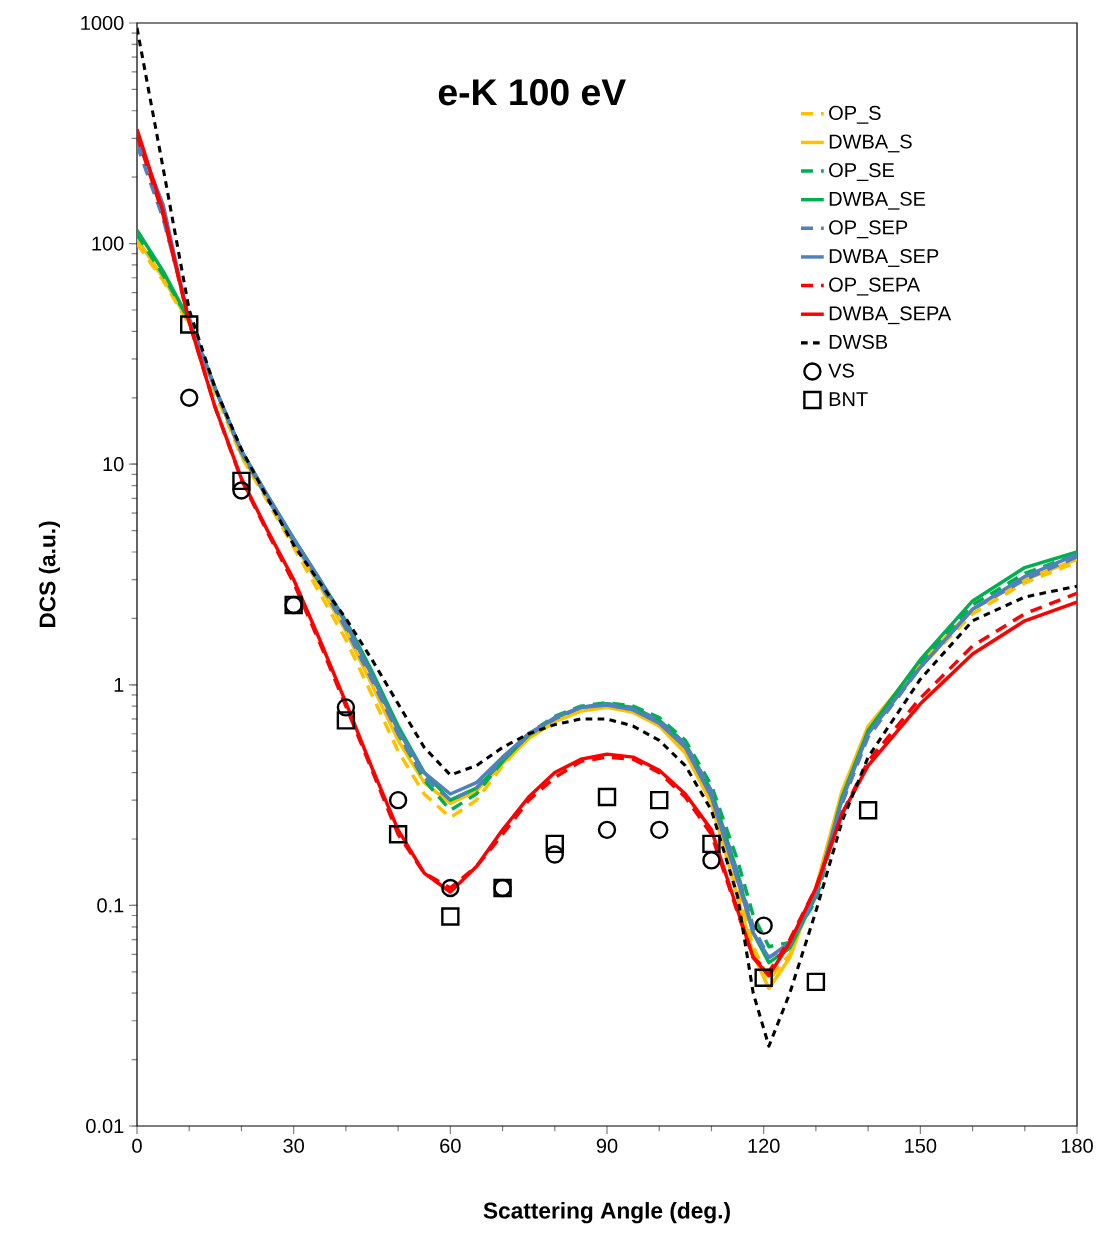 Image resolution: width=1099 pixels, height=1245 pixels. Describe the element at coordinates (855, 114) in the screenshot. I see `legend-label: OP_S` at that location.